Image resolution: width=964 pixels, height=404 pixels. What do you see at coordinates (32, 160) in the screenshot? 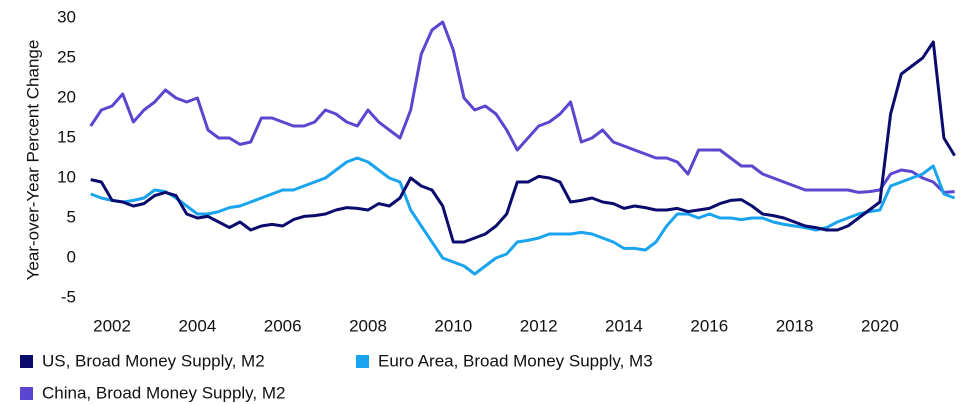
I see `y-axis-label: Year-over-Year Percent Change` at bounding box center [32, 160].